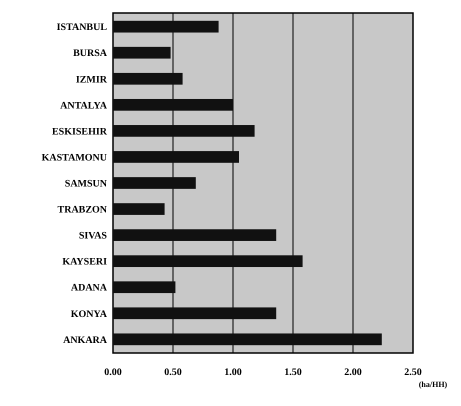 Image resolution: width=461 pixels, height=406 pixels. What do you see at coordinates (173, 372) in the screenshot?
I see `x-tick-label: 0.50` at bounding box center [173, 372].